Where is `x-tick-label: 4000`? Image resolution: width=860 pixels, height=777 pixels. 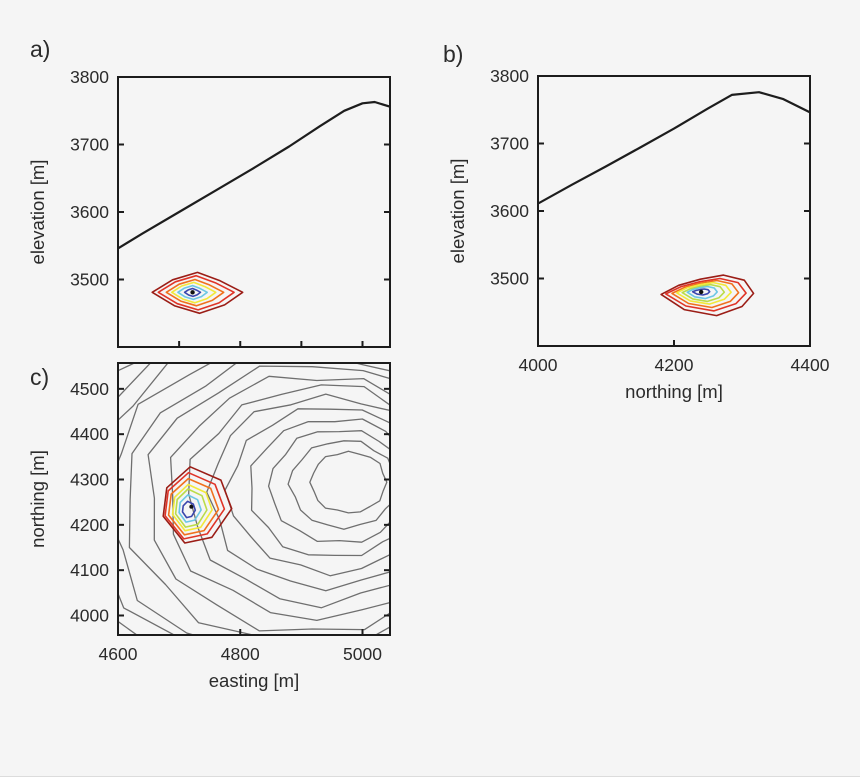 x-tick-label: 4000 is located at coordinates (538, 365).